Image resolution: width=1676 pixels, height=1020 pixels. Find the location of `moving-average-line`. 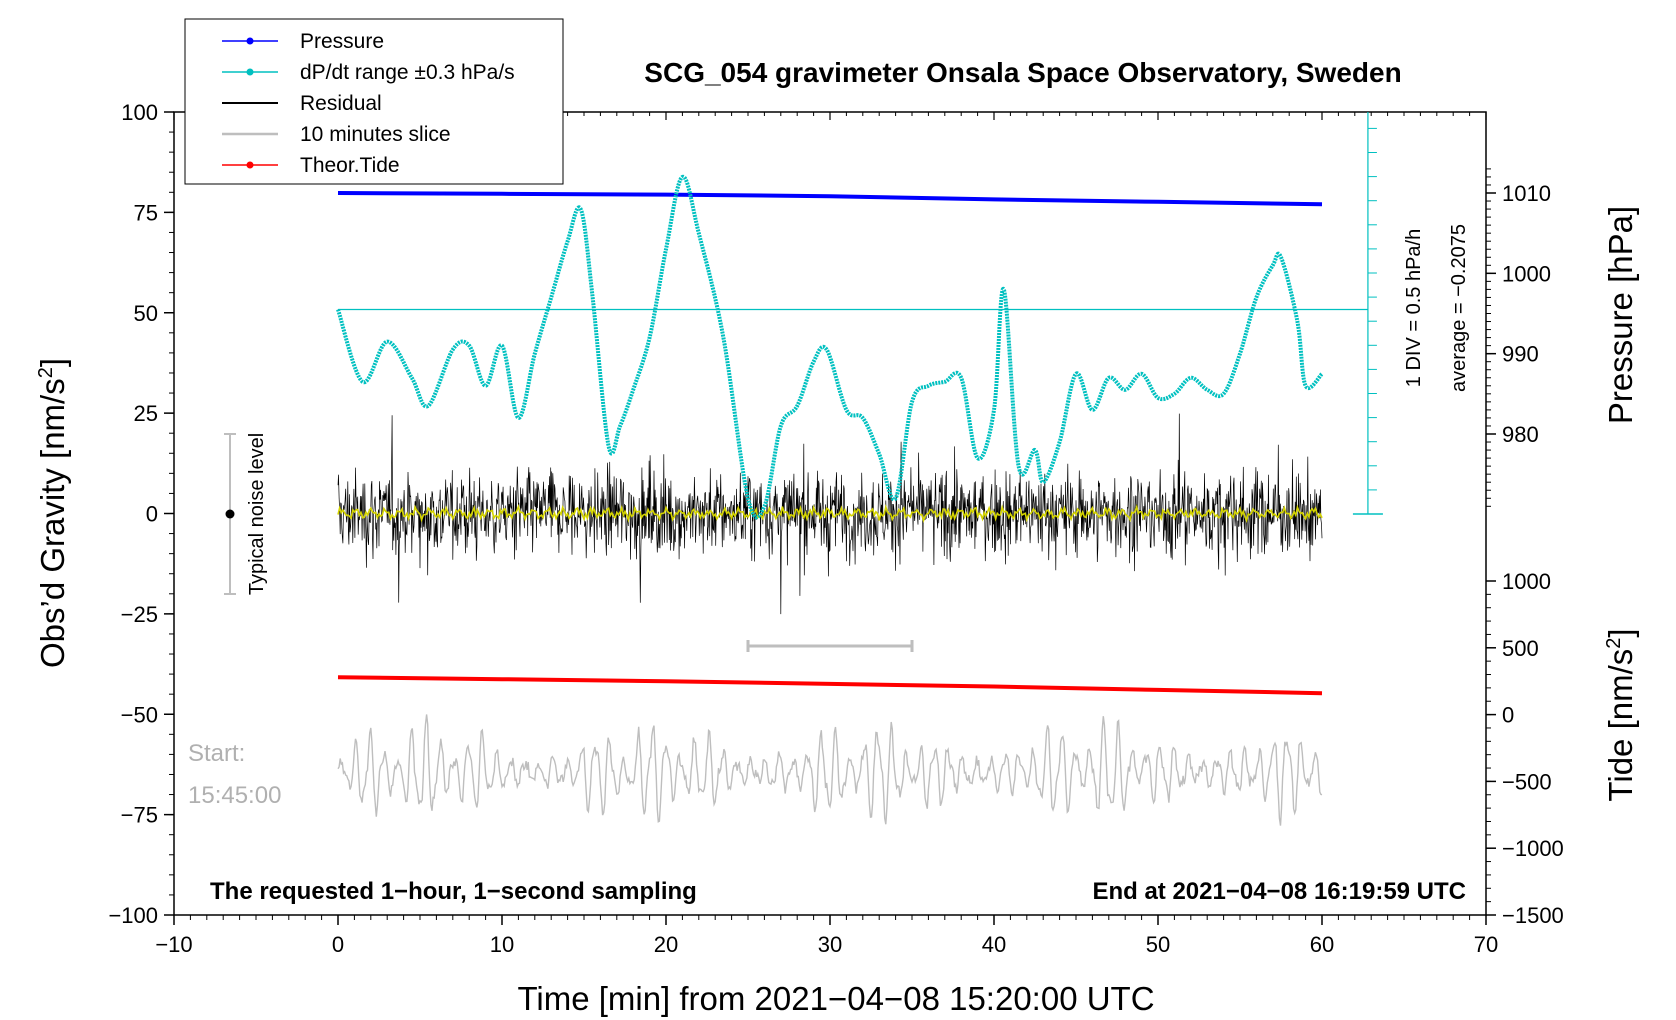

moving-average-line is located at coordinates (830, 513).